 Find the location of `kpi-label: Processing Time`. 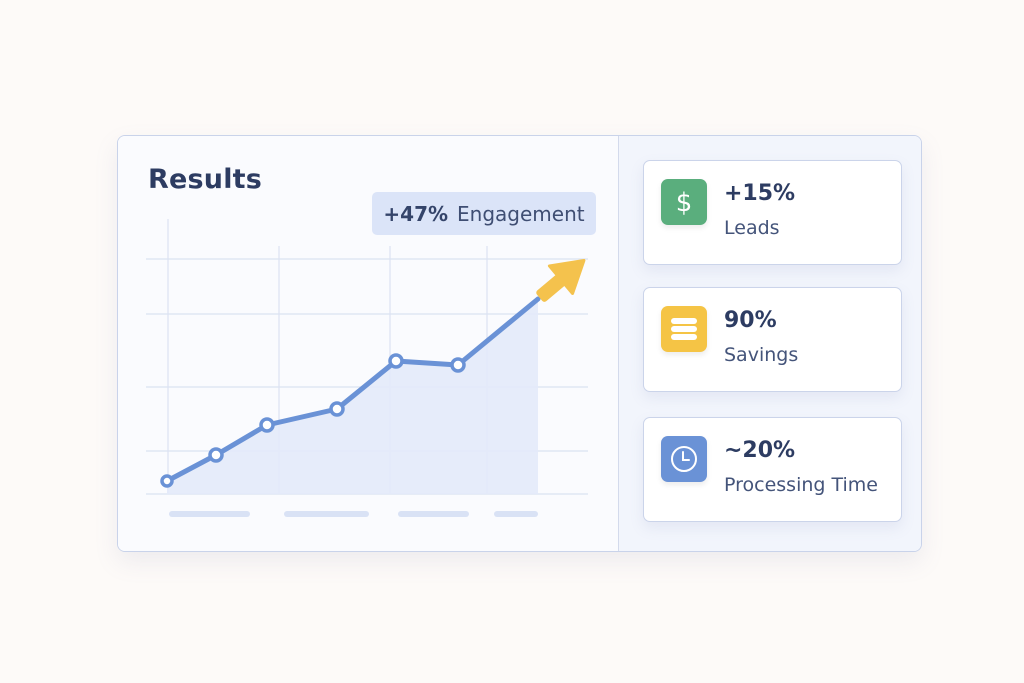

kpi-label: Processing Time is located at coordinates (801, 485).